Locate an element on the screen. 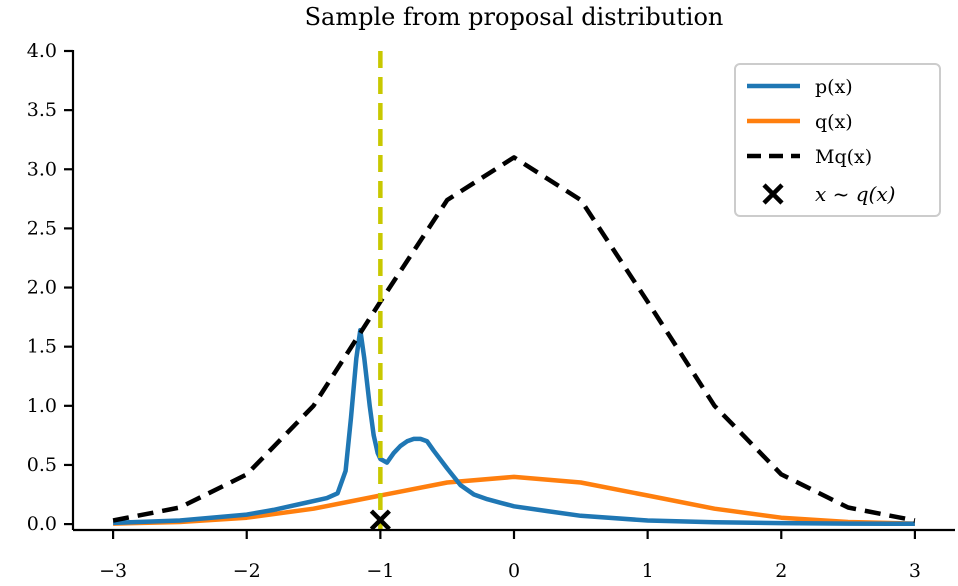 The image size is (958, 586). x-tick-label: 1 is located at coordinates (648, 571).